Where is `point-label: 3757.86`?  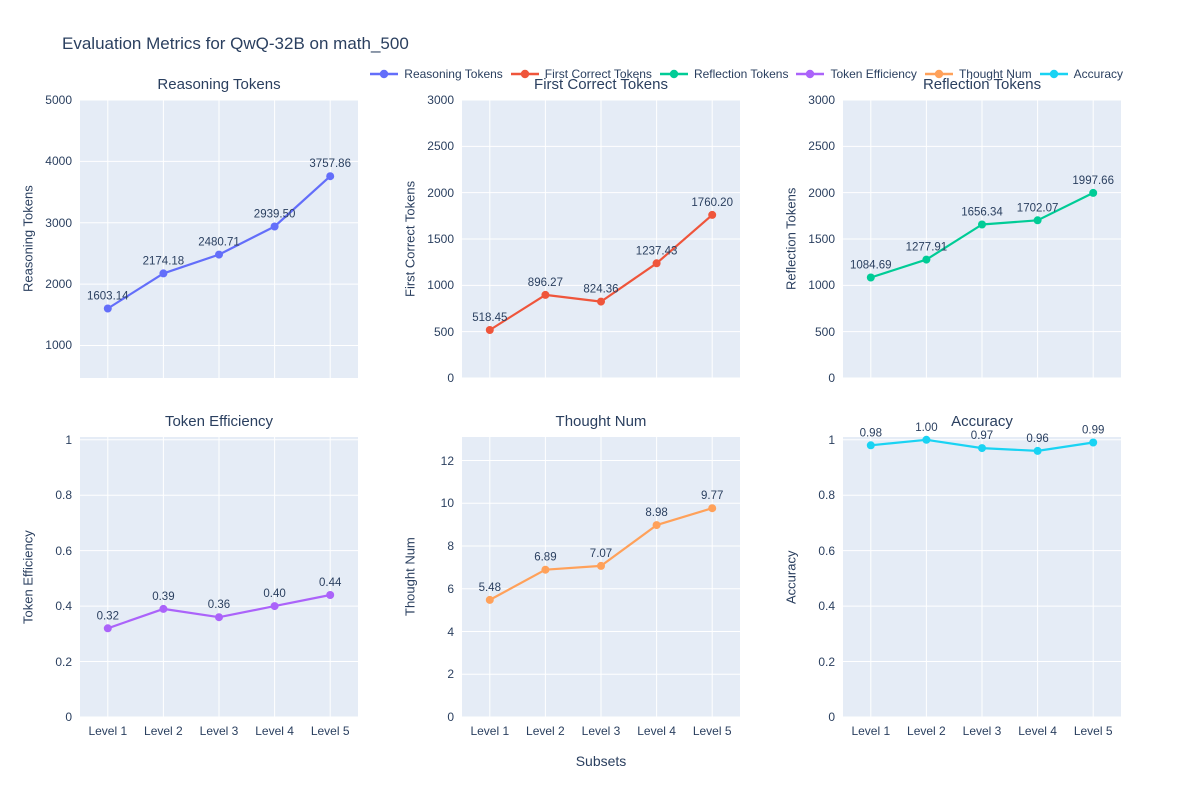 point-label: 3757.86 is located at coordinates (330, 164).